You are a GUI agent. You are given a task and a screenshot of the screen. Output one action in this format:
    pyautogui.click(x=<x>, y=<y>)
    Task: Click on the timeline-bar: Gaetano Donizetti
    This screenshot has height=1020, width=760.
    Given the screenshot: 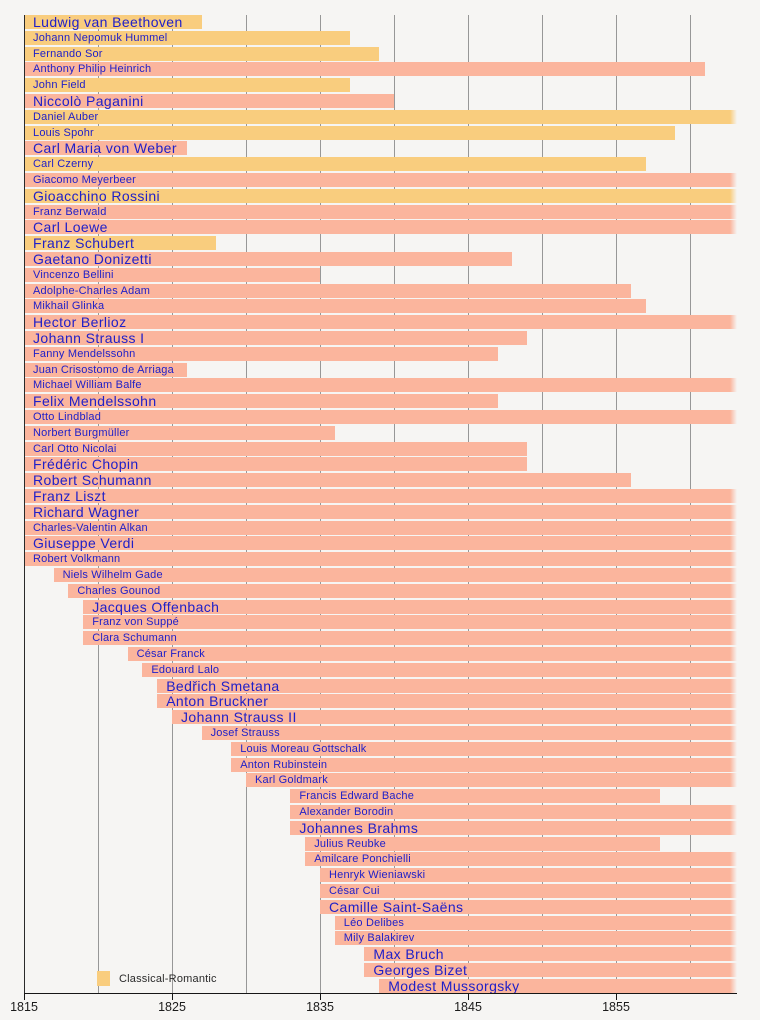 What is the action you would take?
    pyautogui.click(x=268, y=259)
    